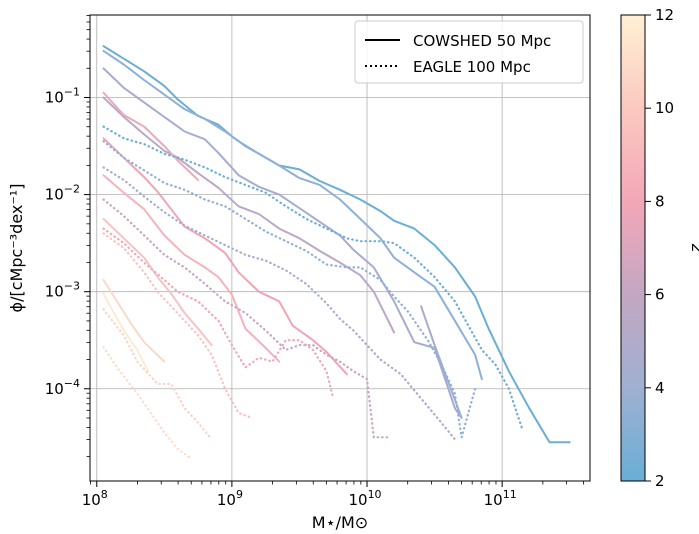  I want to click on legend: COWSHED 50 Mpc EAGLE 100 Mpc, so click(469, 52).